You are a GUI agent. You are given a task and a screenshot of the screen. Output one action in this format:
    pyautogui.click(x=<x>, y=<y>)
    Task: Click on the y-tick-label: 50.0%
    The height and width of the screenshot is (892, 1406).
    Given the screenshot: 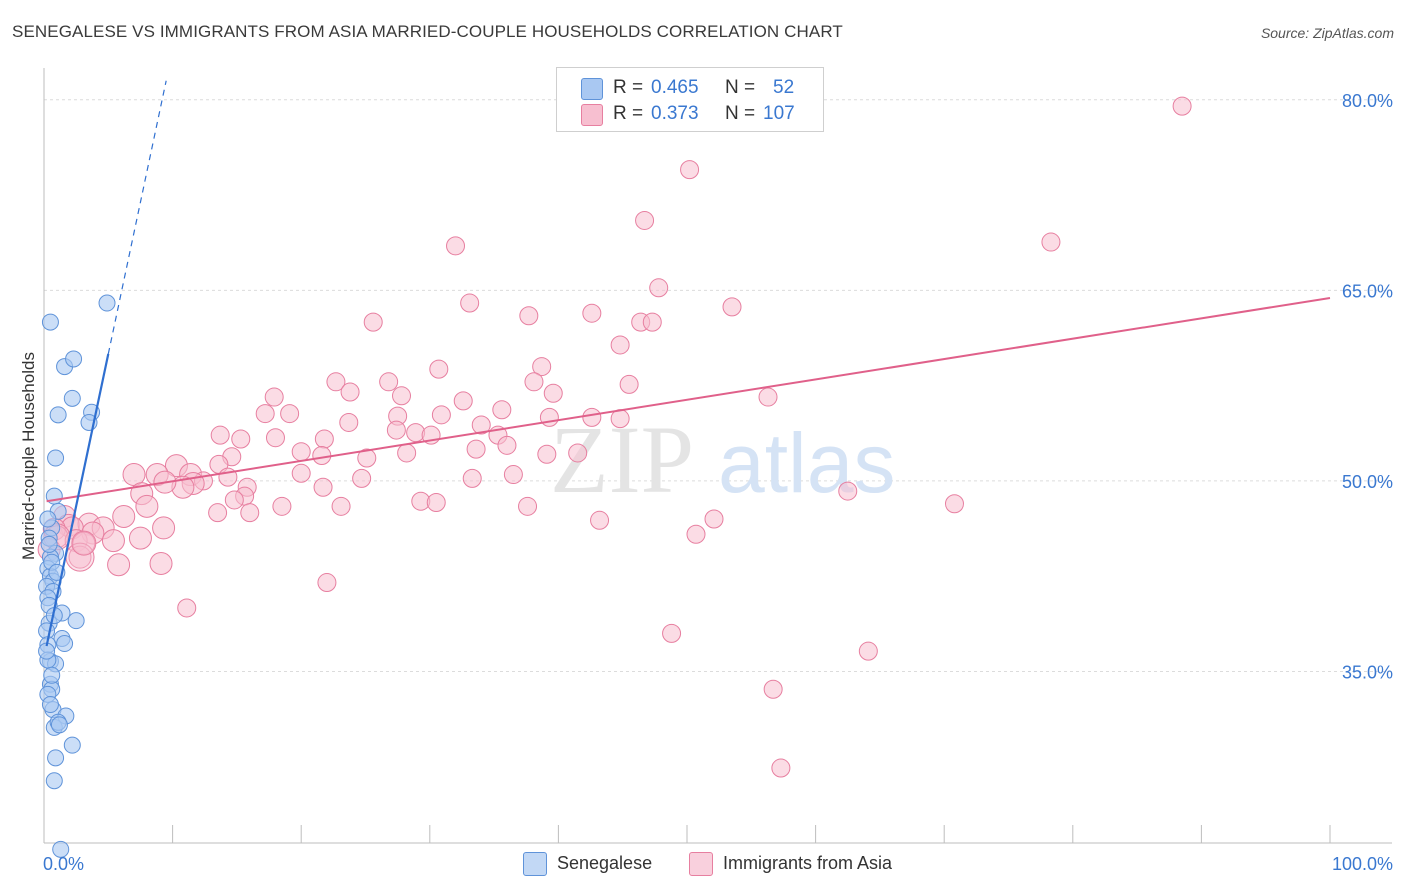 What is the action you would take?
    pyautogui.click(x=1367, y=482)
    